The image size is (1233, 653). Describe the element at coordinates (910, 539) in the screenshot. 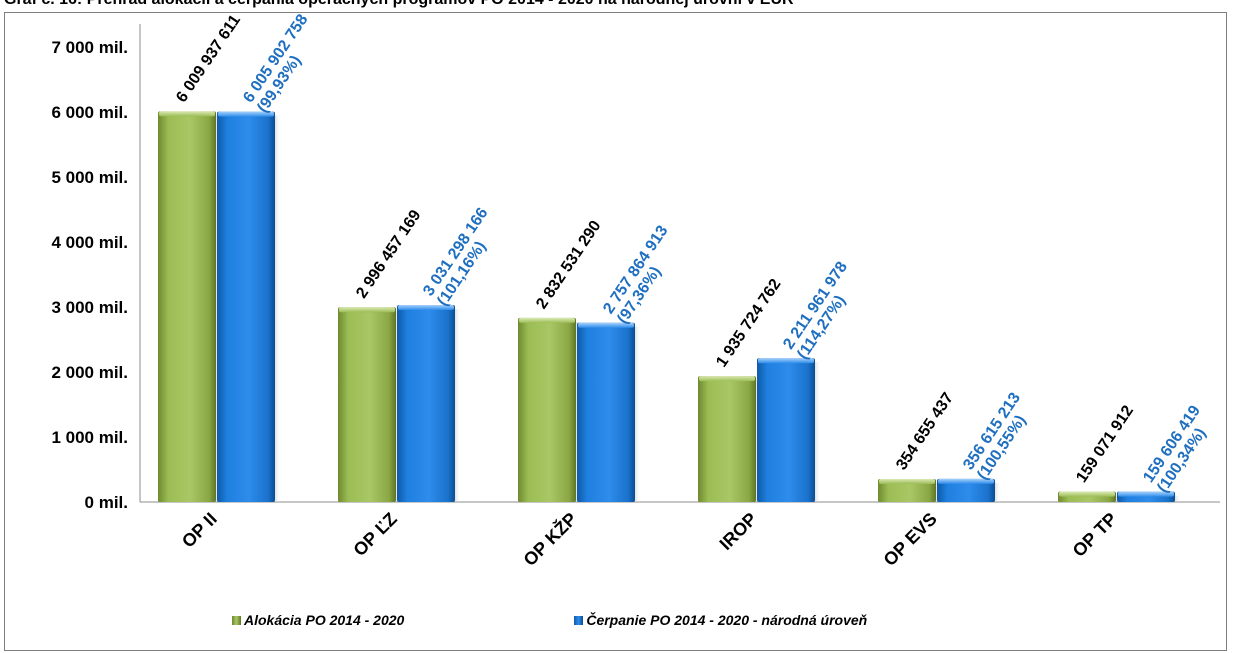

I see `x-tick-label: OP EVS` at that location.